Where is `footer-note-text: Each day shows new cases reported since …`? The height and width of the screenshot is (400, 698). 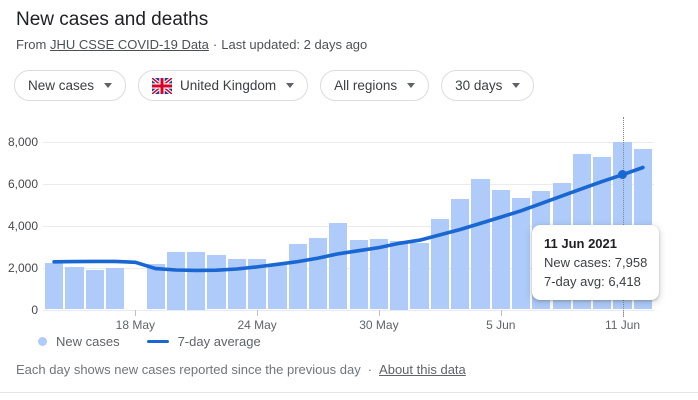
footer-note-text: Each day shows new cases reported since … is located at coordinates (188, 369).